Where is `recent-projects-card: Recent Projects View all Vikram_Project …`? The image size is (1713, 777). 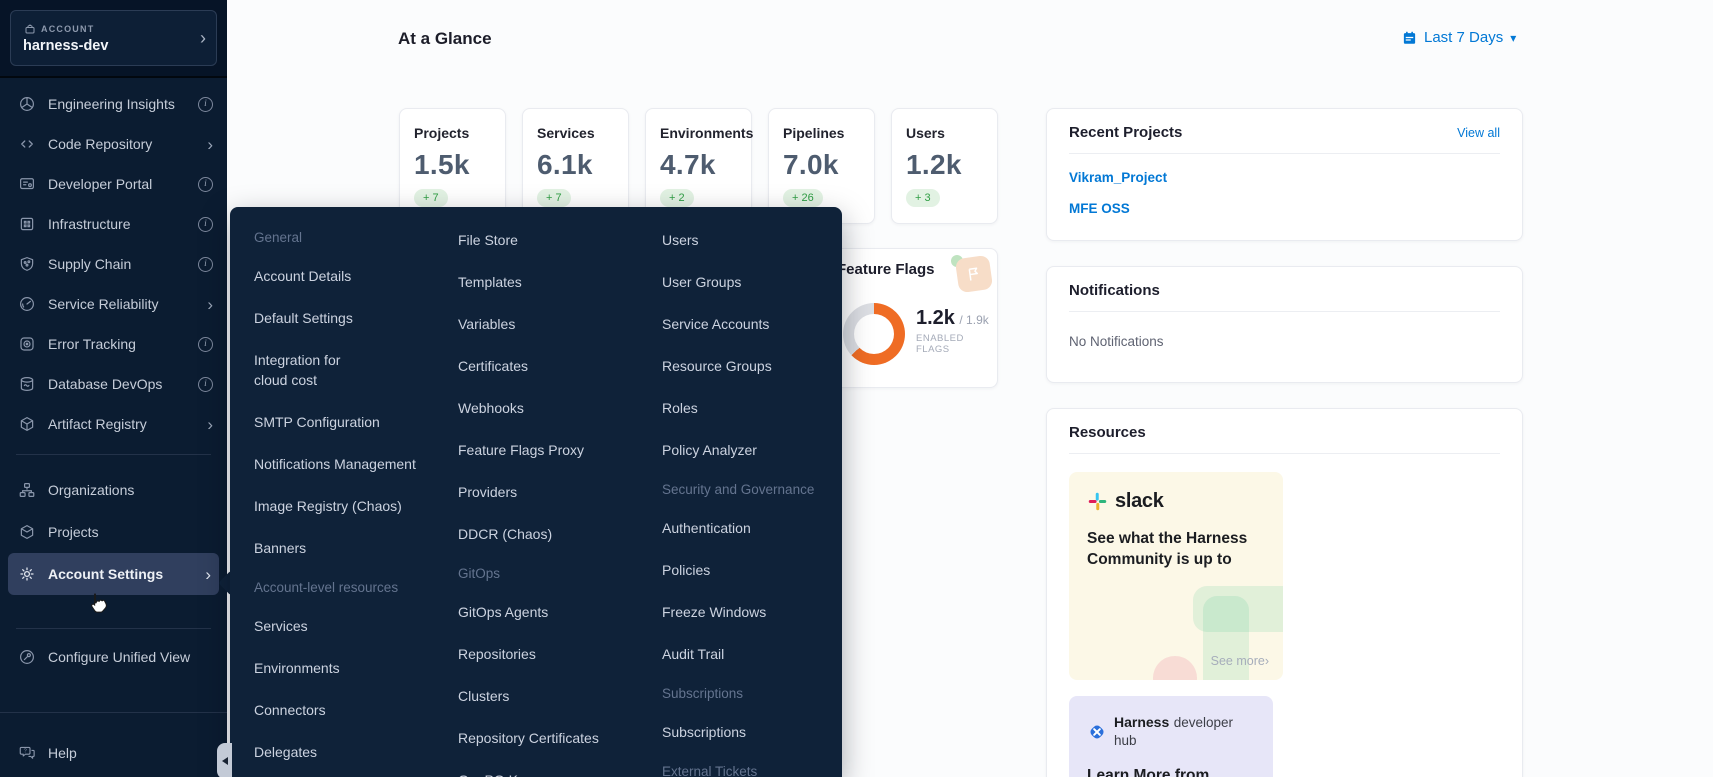
recent-projects-card: Recent Projects View all Vikram_Project … is located at coordinates (1284, 174).